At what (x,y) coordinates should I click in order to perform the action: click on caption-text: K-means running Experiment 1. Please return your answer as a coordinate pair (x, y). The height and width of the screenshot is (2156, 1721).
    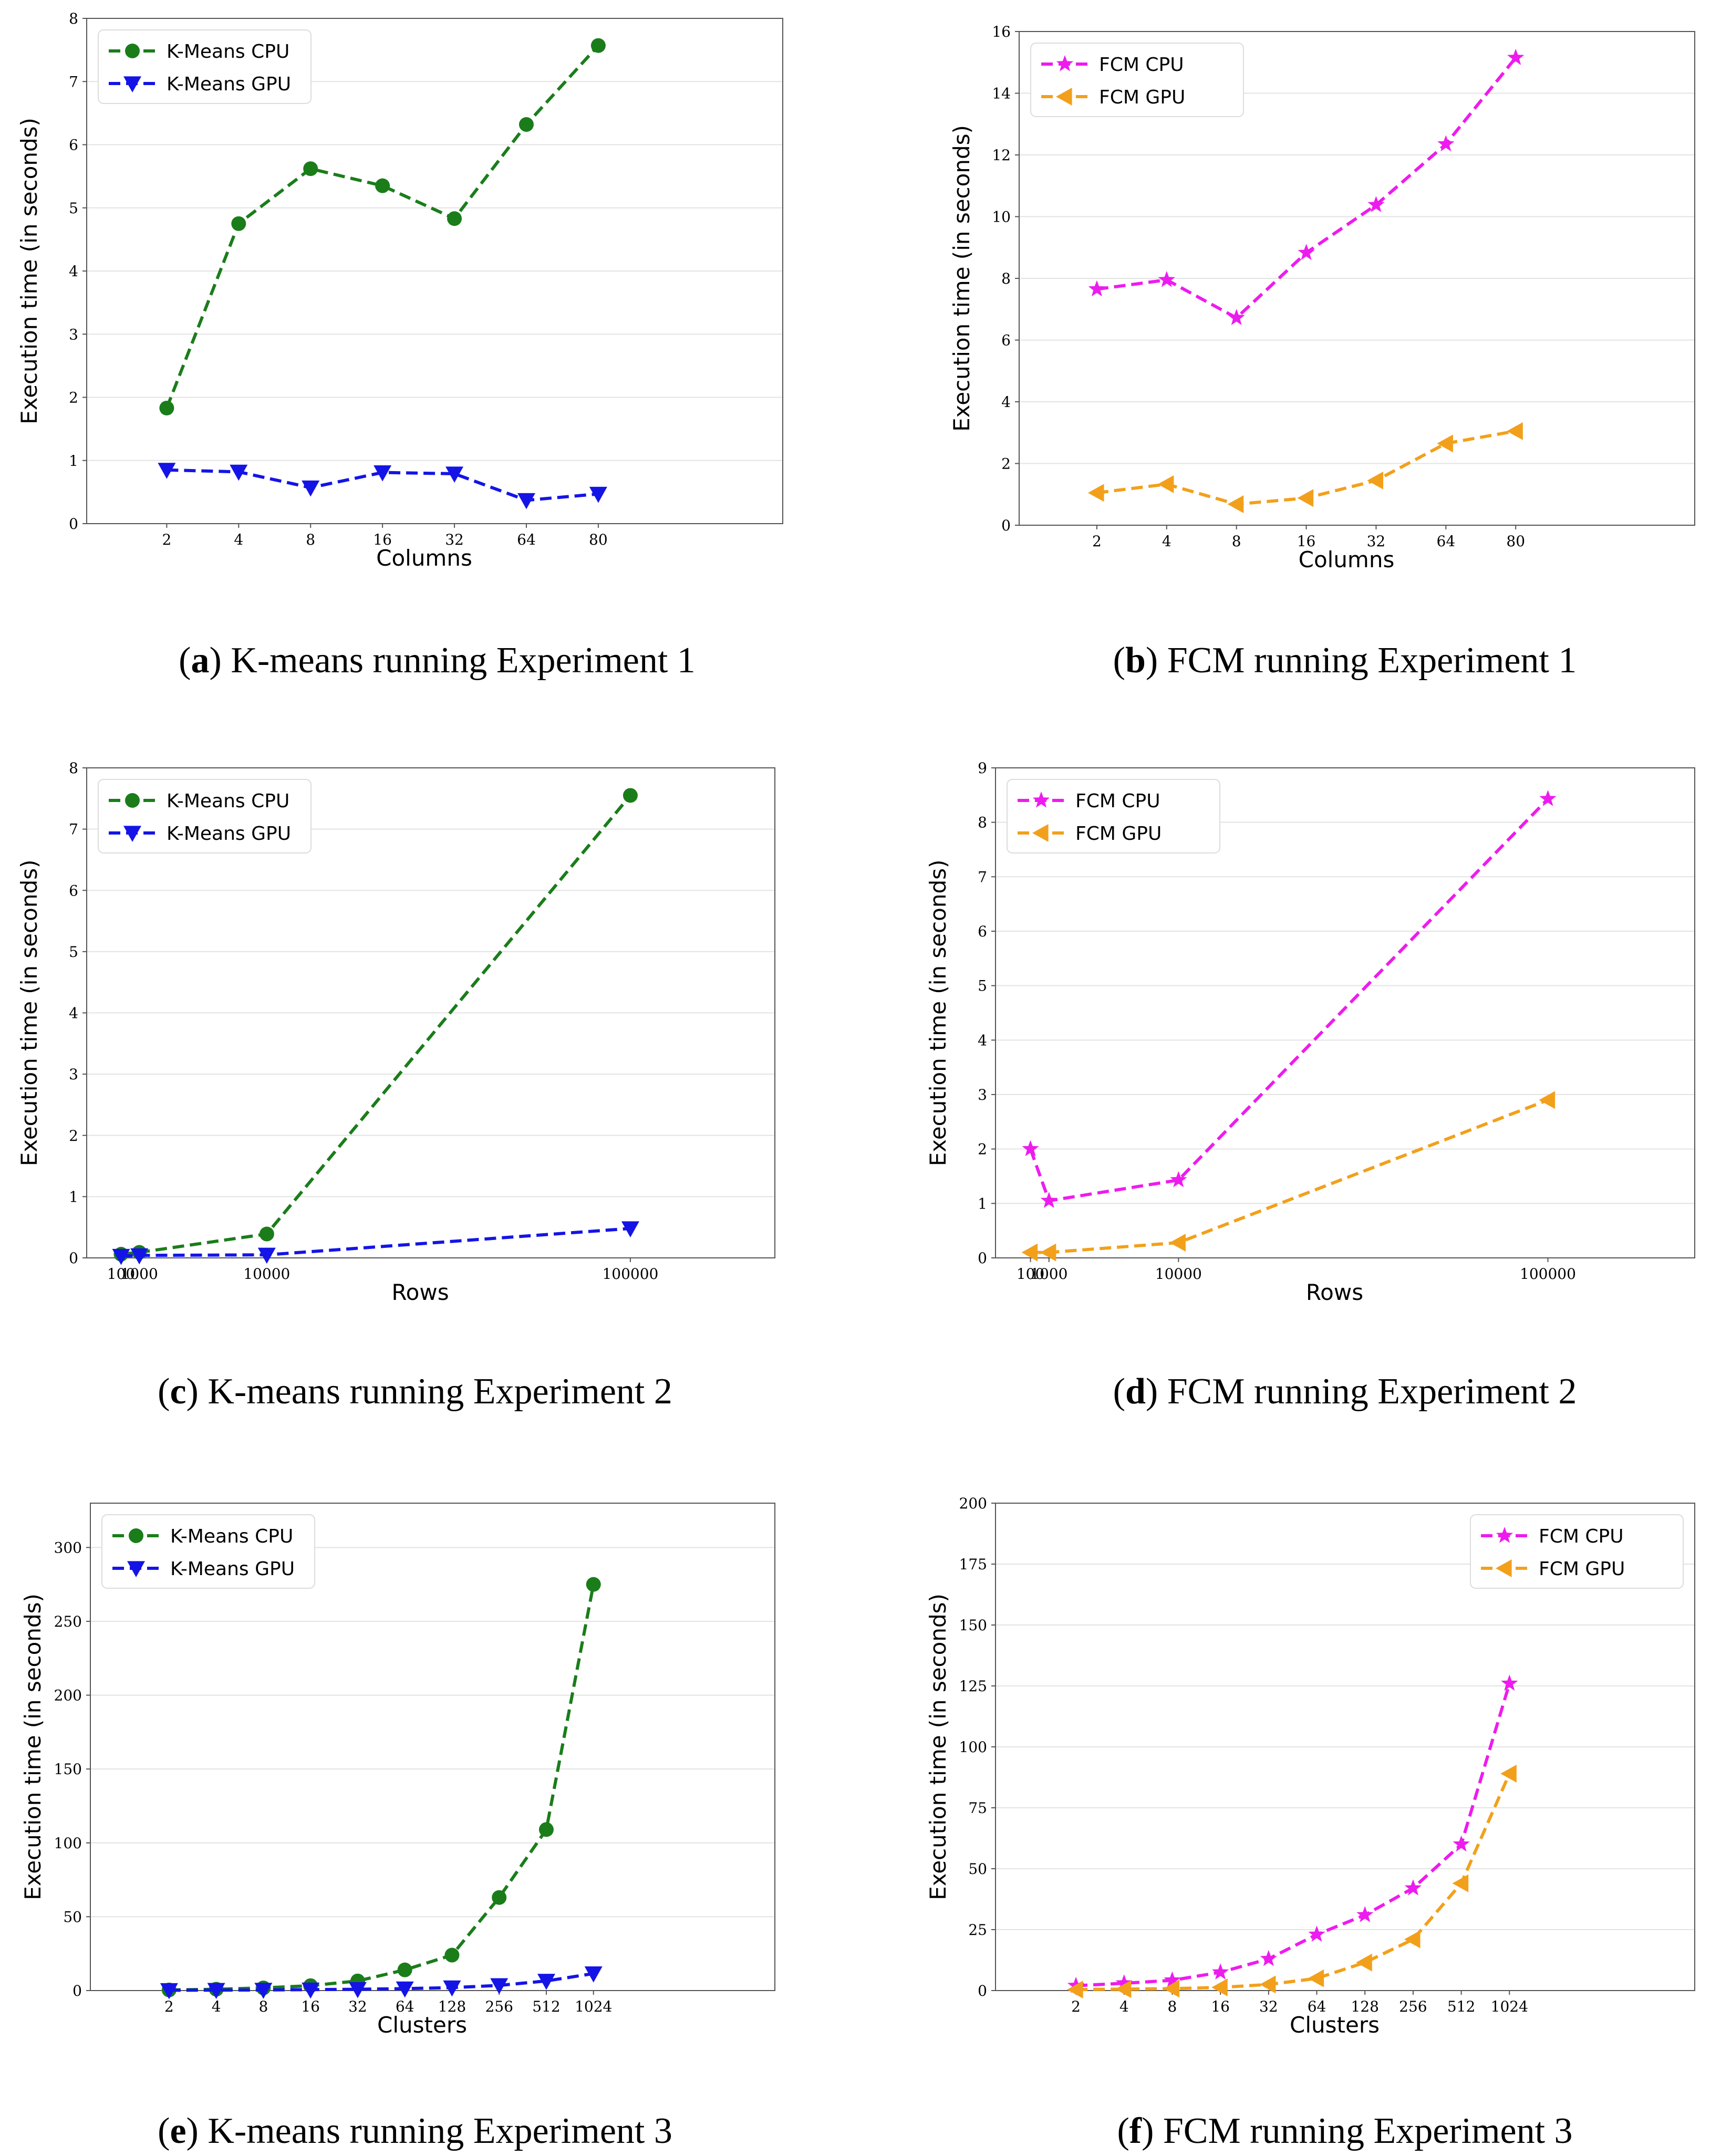
    Looking at the image, I should click on (459, 660).